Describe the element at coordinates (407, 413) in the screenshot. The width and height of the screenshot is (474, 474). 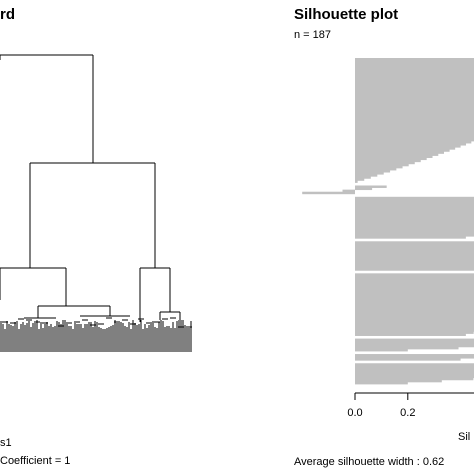
I see `silhouette-x-tick-label: 0.2` at that location.